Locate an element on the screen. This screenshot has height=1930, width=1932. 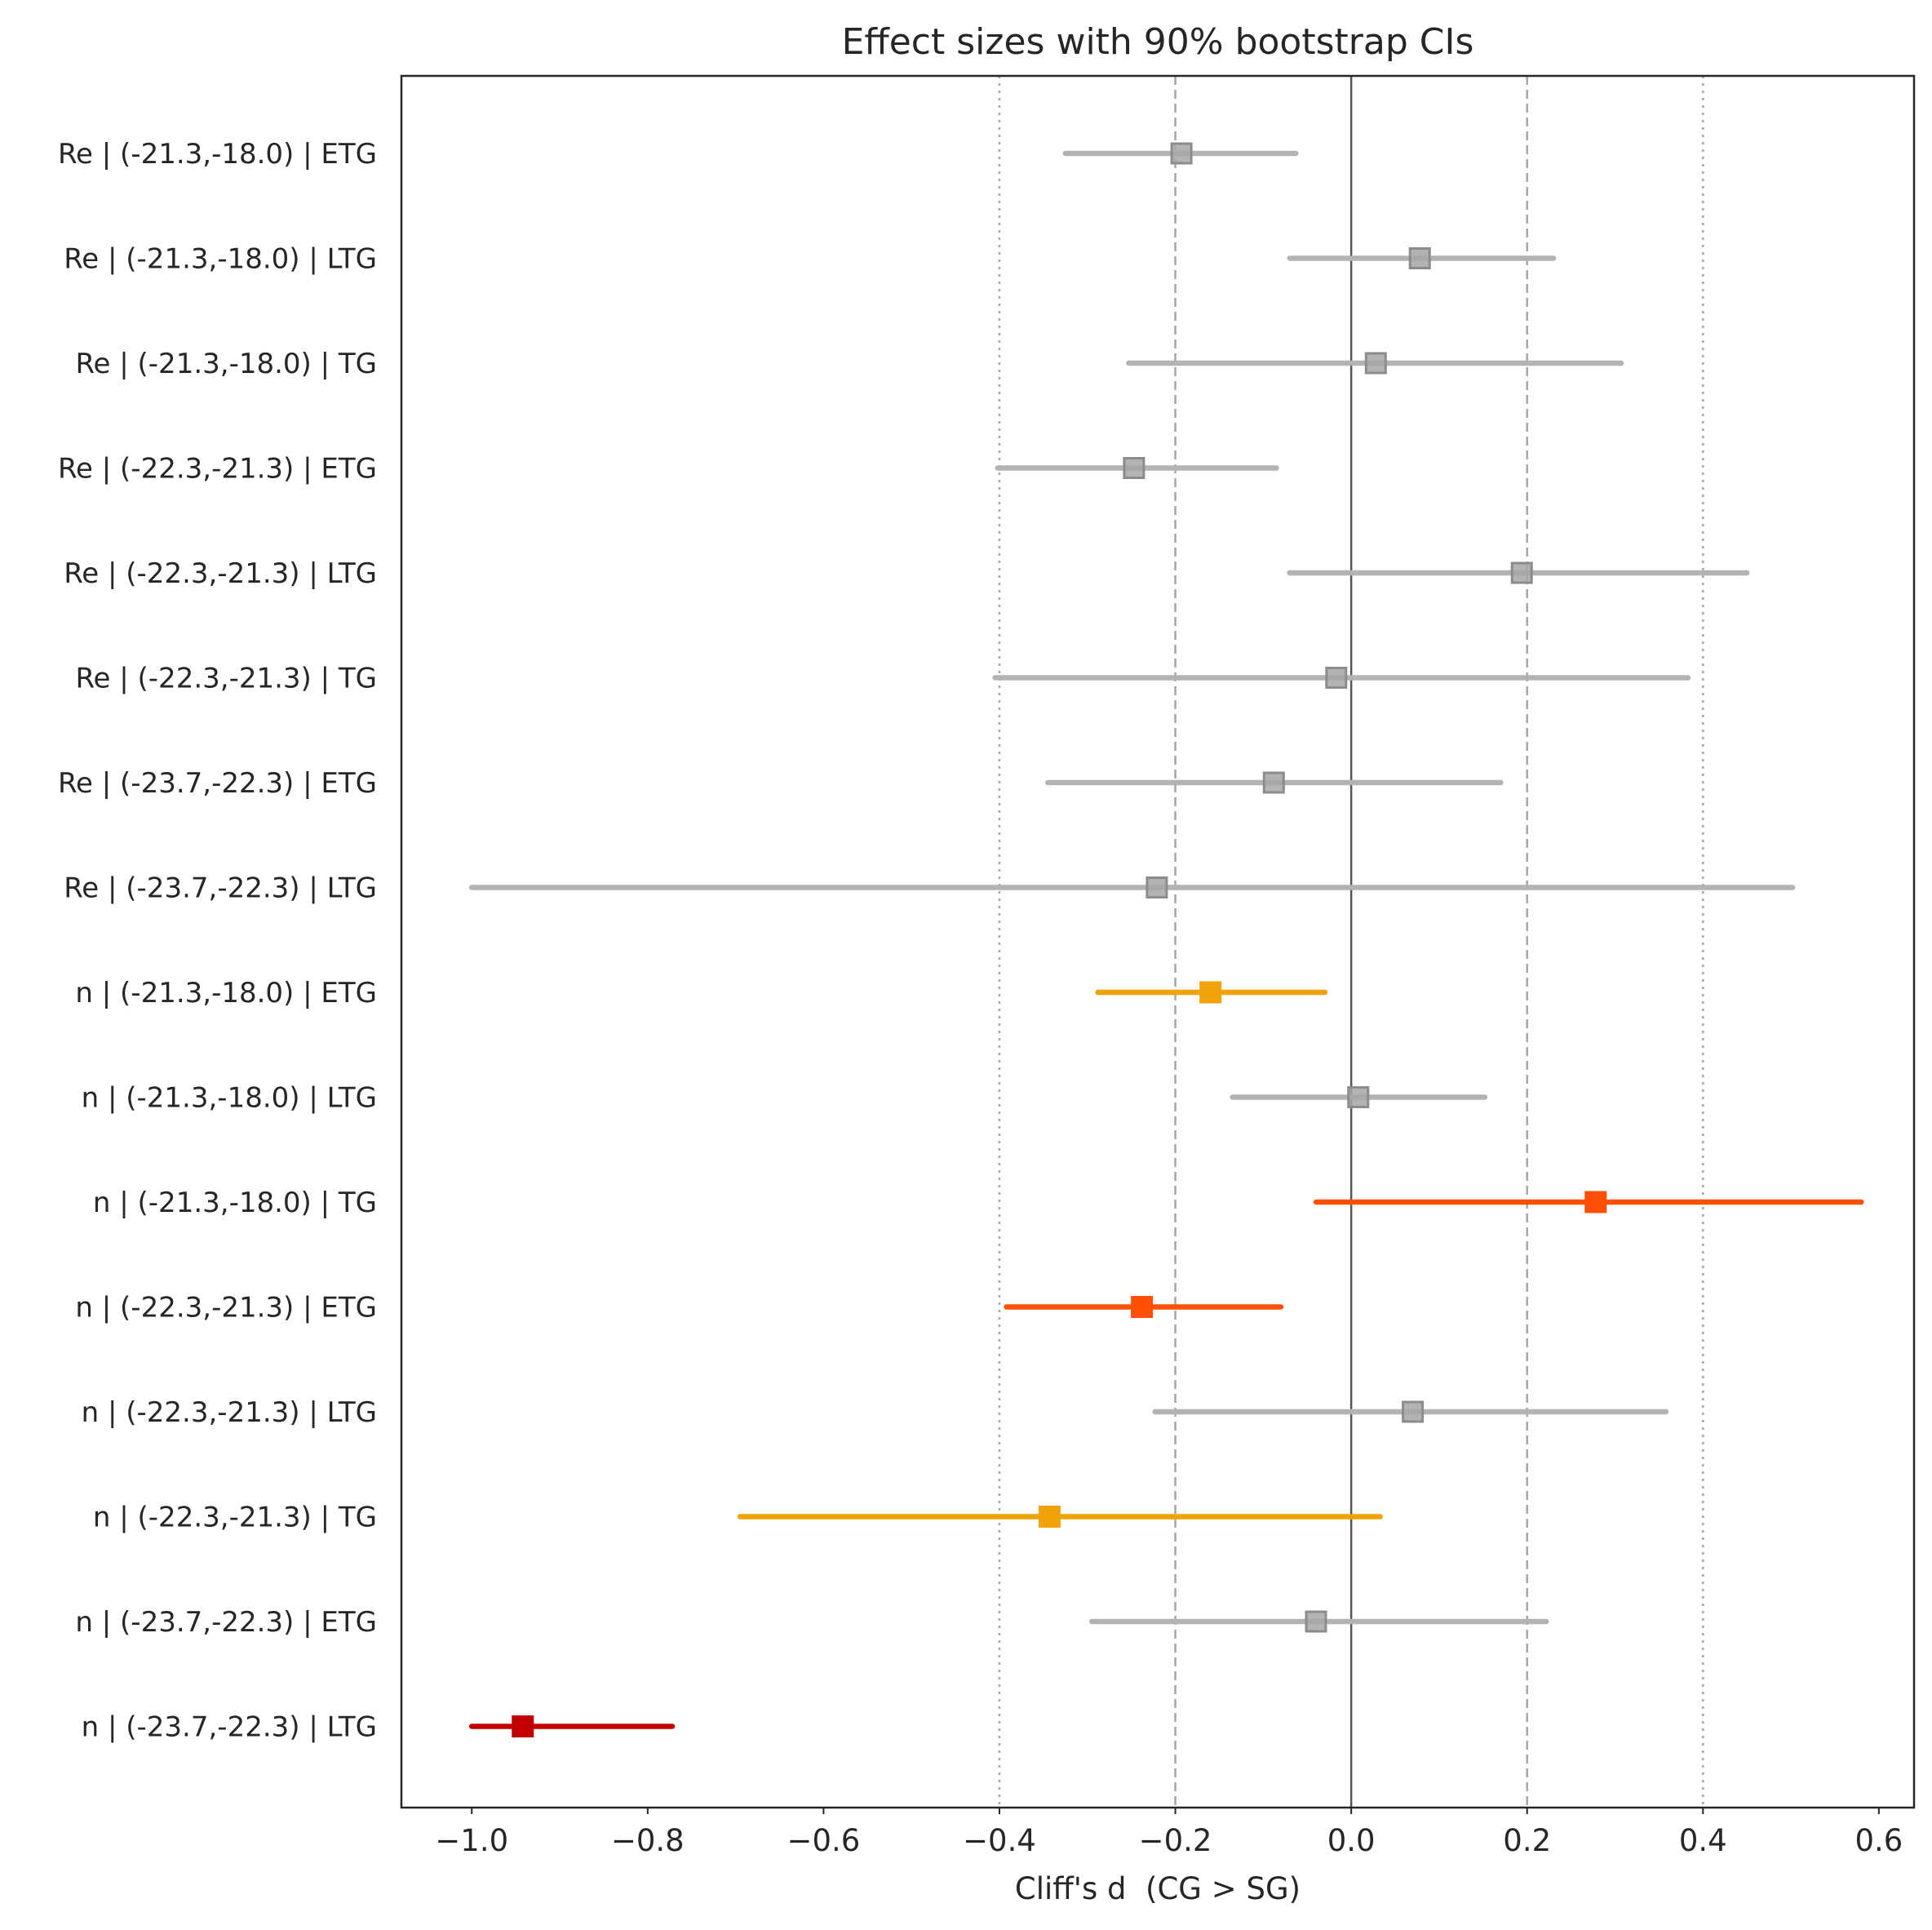
x-tick-label: −0.6 is located at coordinates (823, 1840).